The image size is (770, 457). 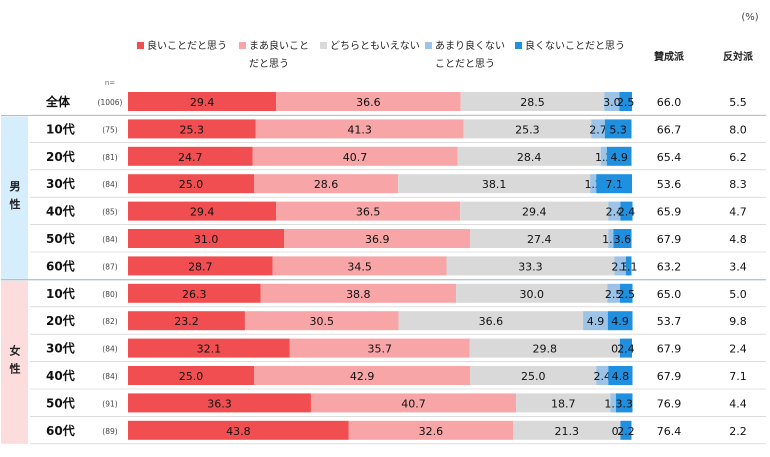 What do you see at coordinates (375, 46) in the screenshot?
I see `legend-label: どちらともいえない` at bounding box center [375, 46].